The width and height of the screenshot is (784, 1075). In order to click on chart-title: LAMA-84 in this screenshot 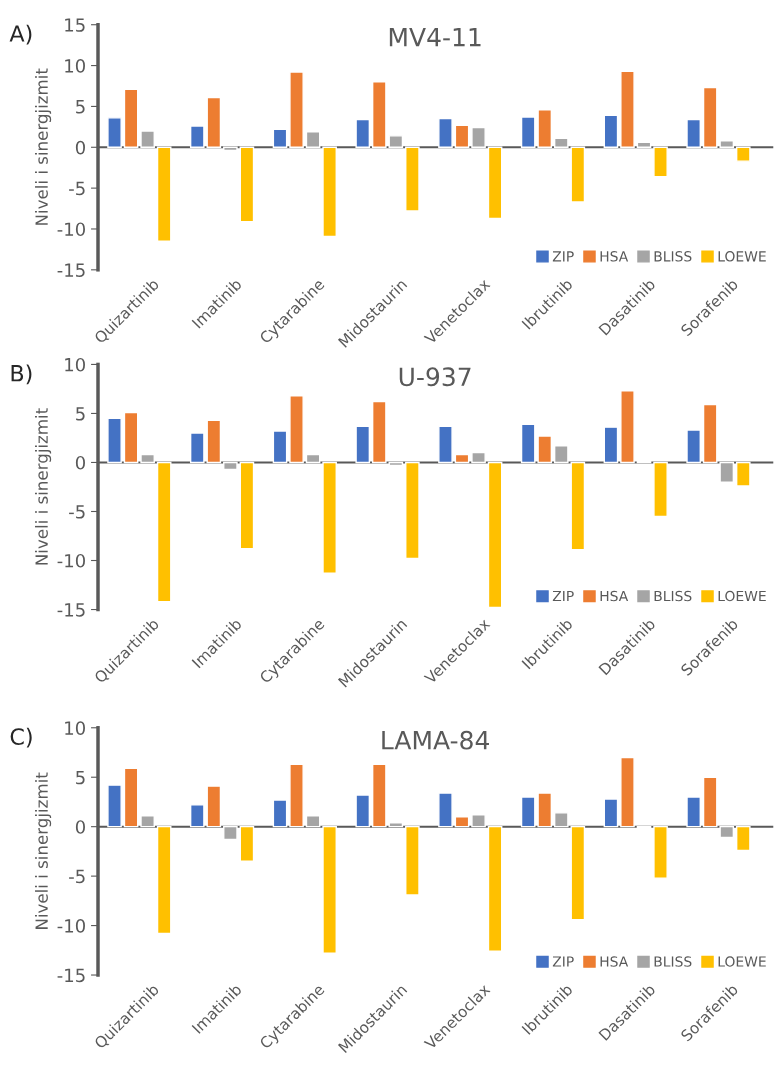, I will do `click(435, 740)`.